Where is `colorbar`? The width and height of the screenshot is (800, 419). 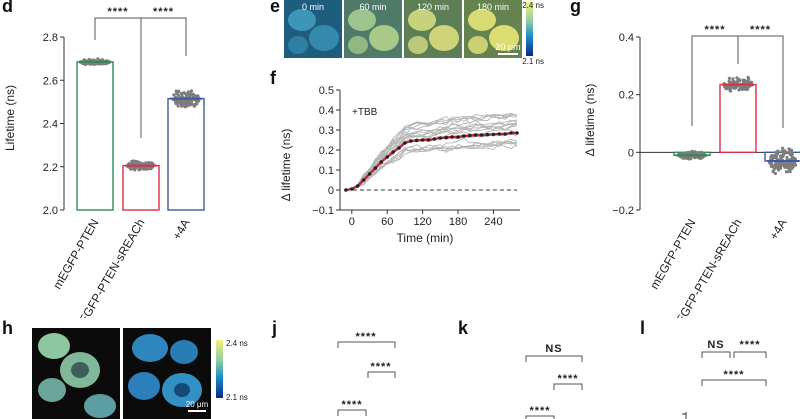 colorbar is located at coordinates (529, 29).